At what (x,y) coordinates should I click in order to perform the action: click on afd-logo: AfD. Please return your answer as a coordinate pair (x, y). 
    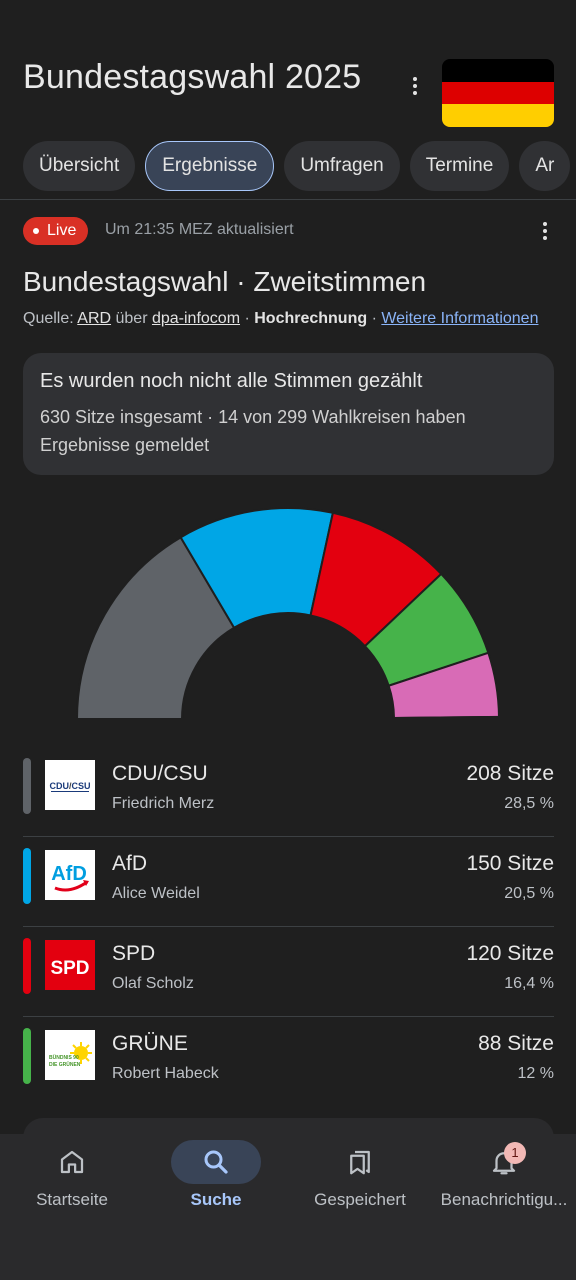
    Looking at the image, I should click on (70, 875).